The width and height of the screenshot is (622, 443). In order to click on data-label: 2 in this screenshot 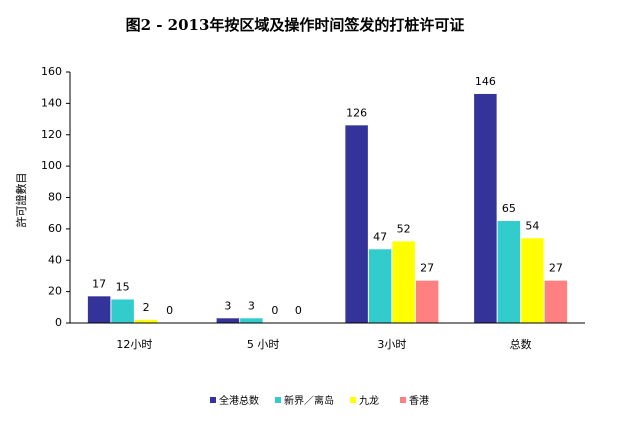, I will do `click(146, 307)`.